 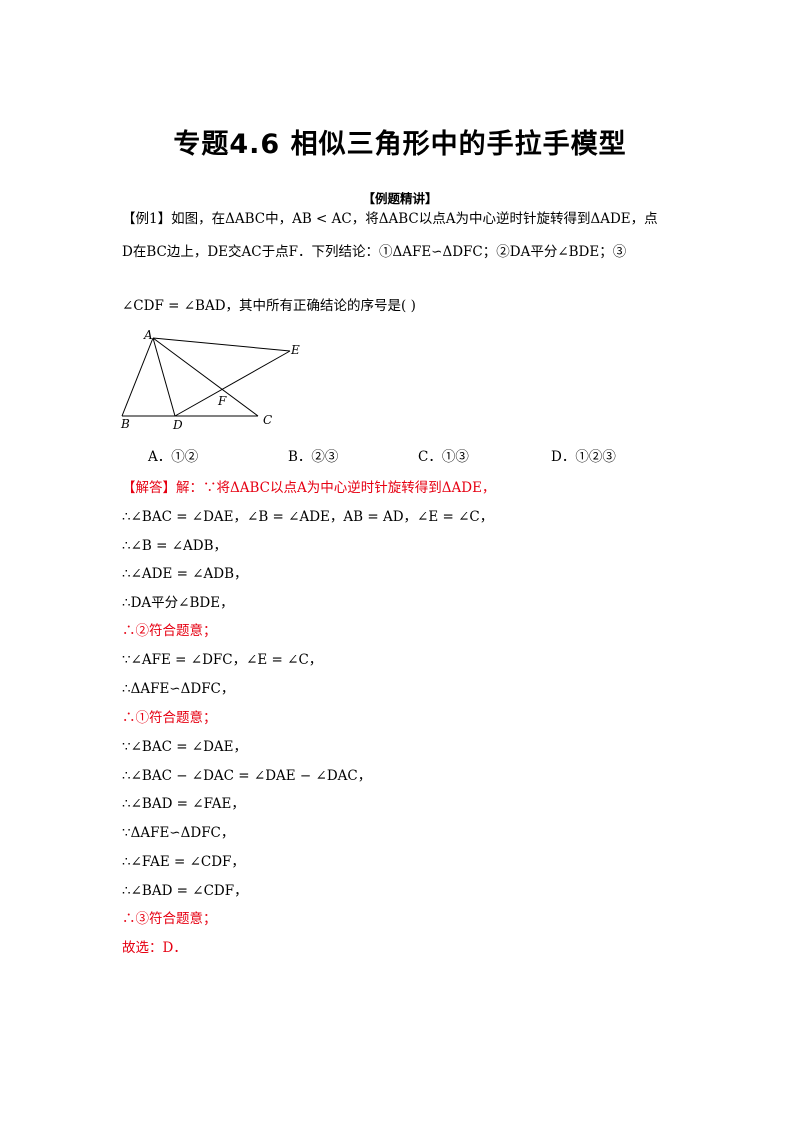 What do you see at coordinates (222, 401) in the screenshot?
I see `label-f: F` at bounding box center [222, 401].